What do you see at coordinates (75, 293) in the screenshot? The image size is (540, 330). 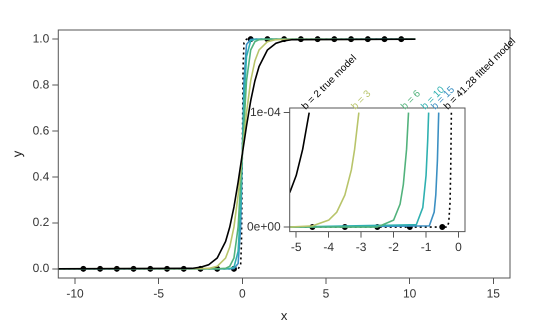 I see `x-tick-label: -10` at bounding box center [75, 293].